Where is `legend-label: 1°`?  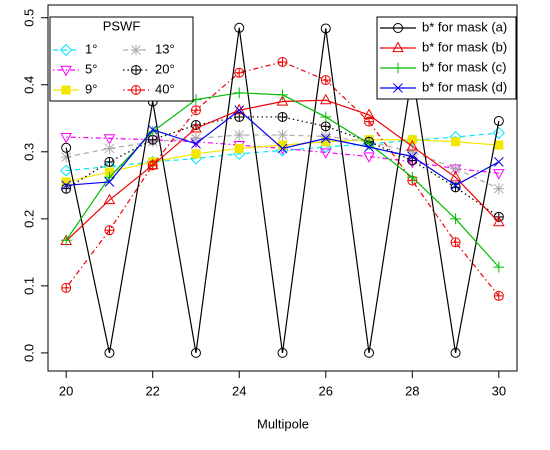 legend-label: 1° is located at coordinates (91, 48).